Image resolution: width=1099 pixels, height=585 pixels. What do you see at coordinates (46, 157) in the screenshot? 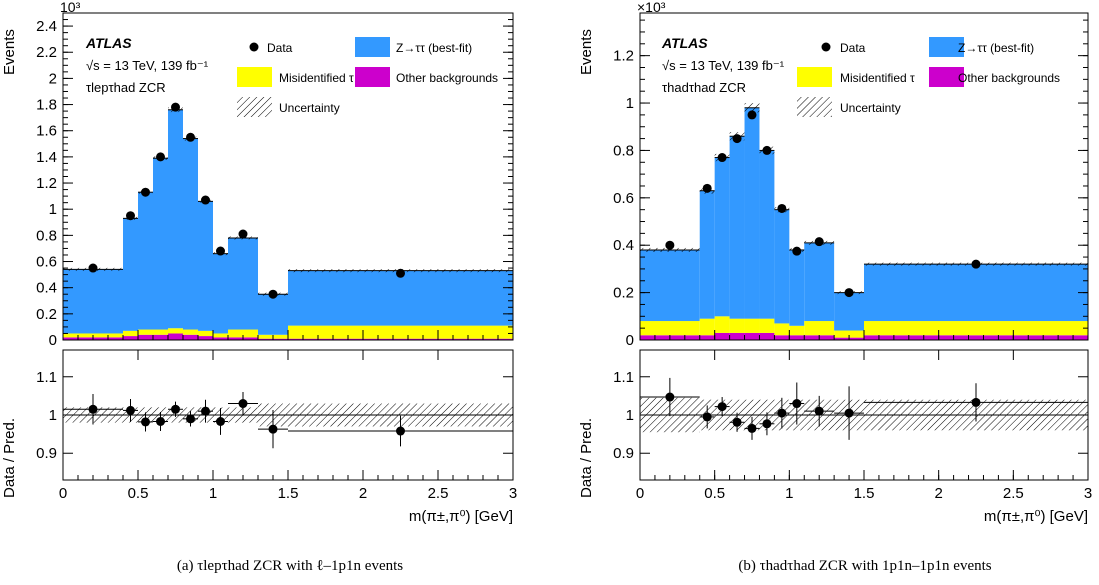
I see `panel-a-ytick-label: 1.4` at bounding box center [46, 157].